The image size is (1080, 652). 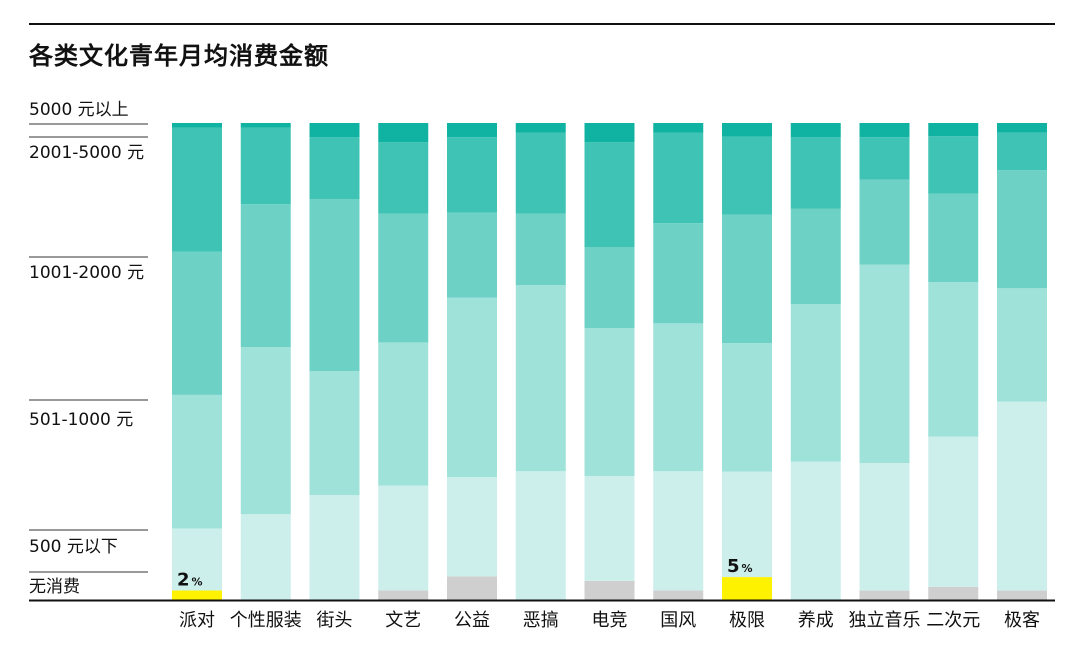 I want to click on legend-label-2: 1001-2000 元, so click(x=86, y=273).